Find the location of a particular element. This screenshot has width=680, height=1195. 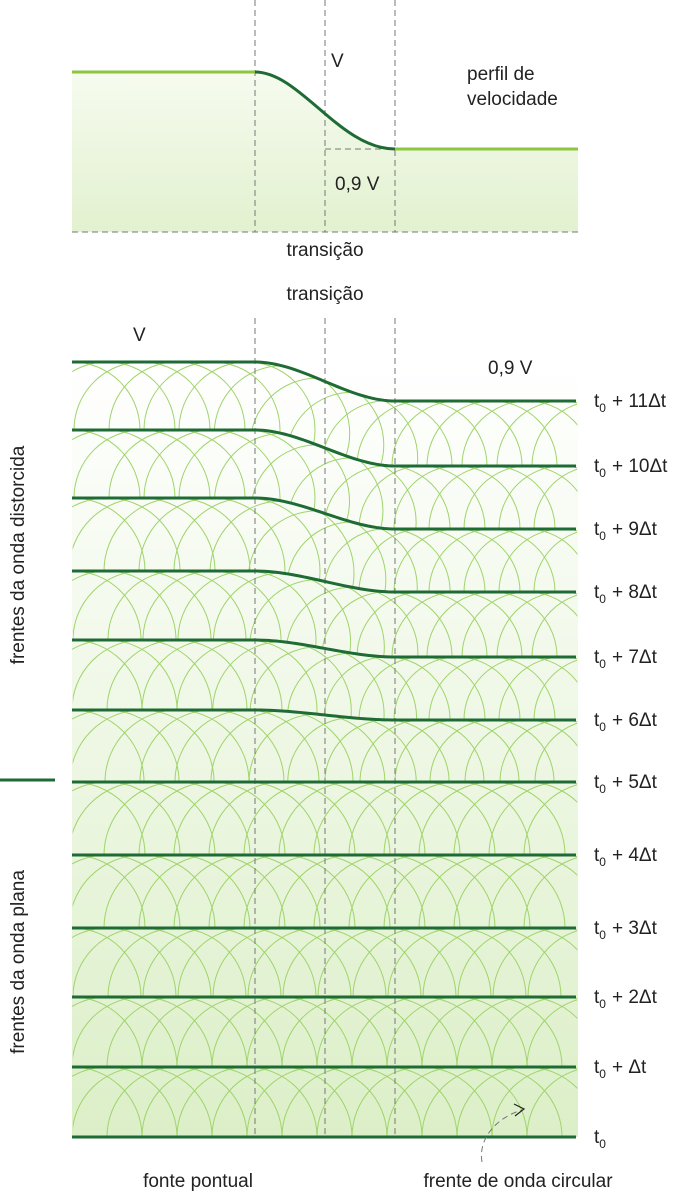

time-rest: + 2Δt is located at coordinates (635, 997).